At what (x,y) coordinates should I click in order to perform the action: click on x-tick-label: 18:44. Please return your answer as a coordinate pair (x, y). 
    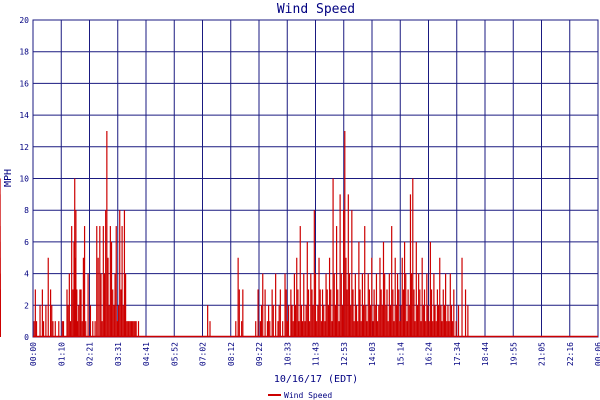
    Looking at the image, I should click on (485, 354).